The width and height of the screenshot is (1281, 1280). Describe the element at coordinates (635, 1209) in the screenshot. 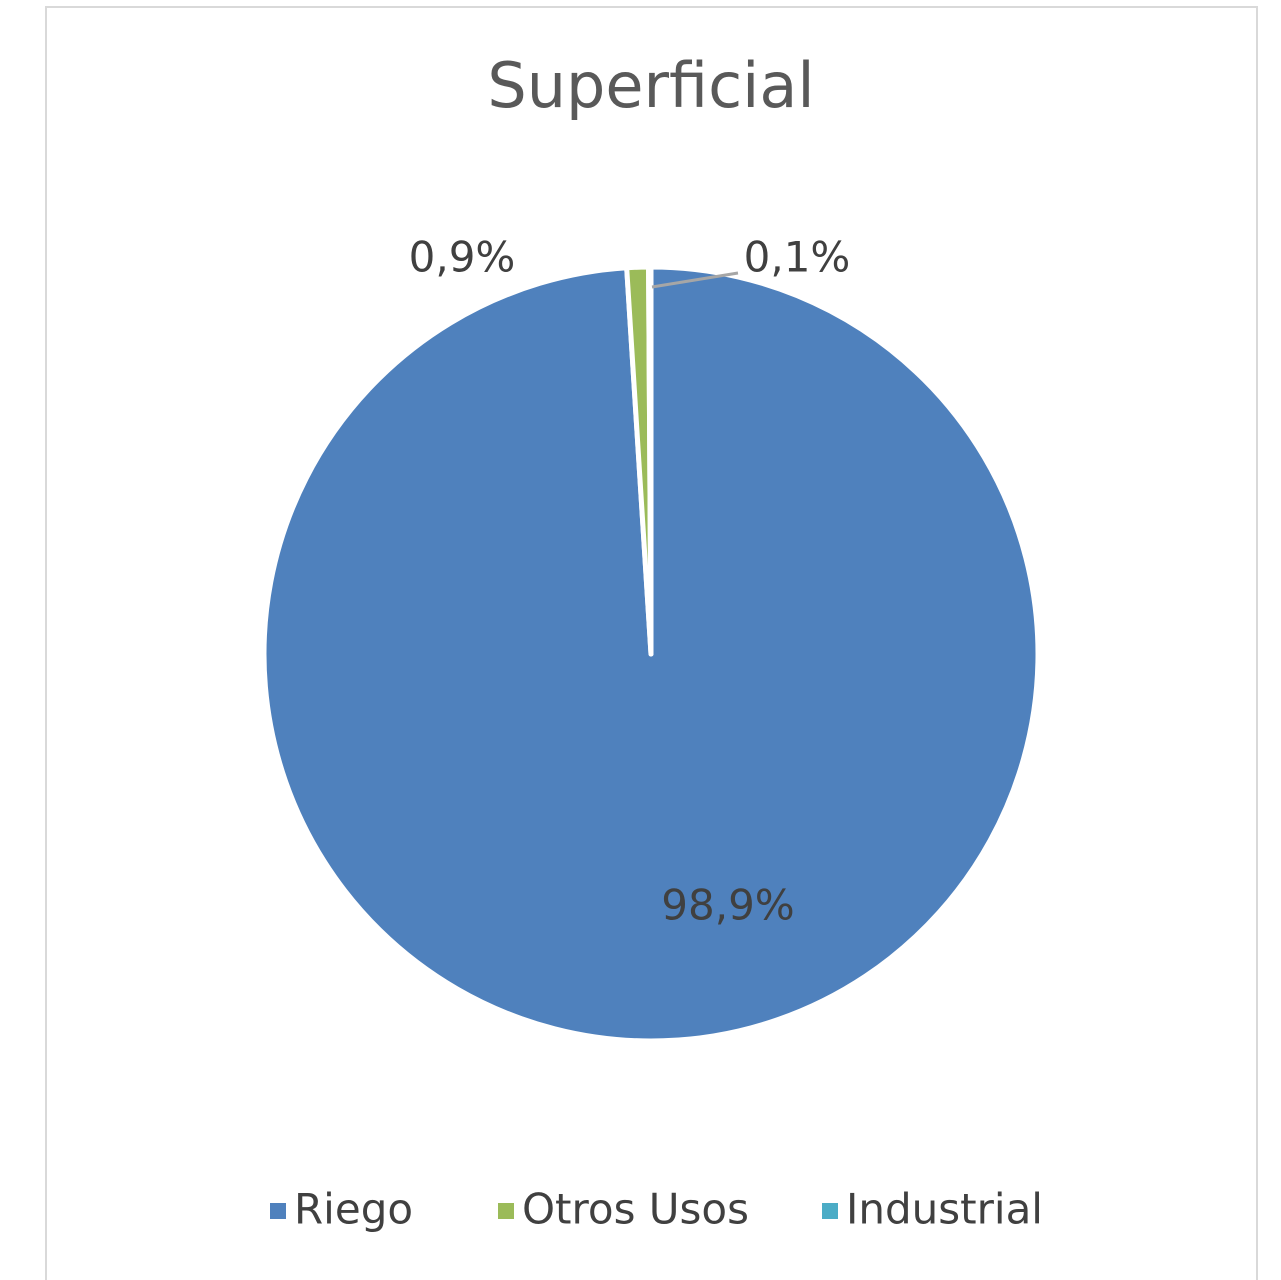

I see `legend-label: Otros Usos` at that location.